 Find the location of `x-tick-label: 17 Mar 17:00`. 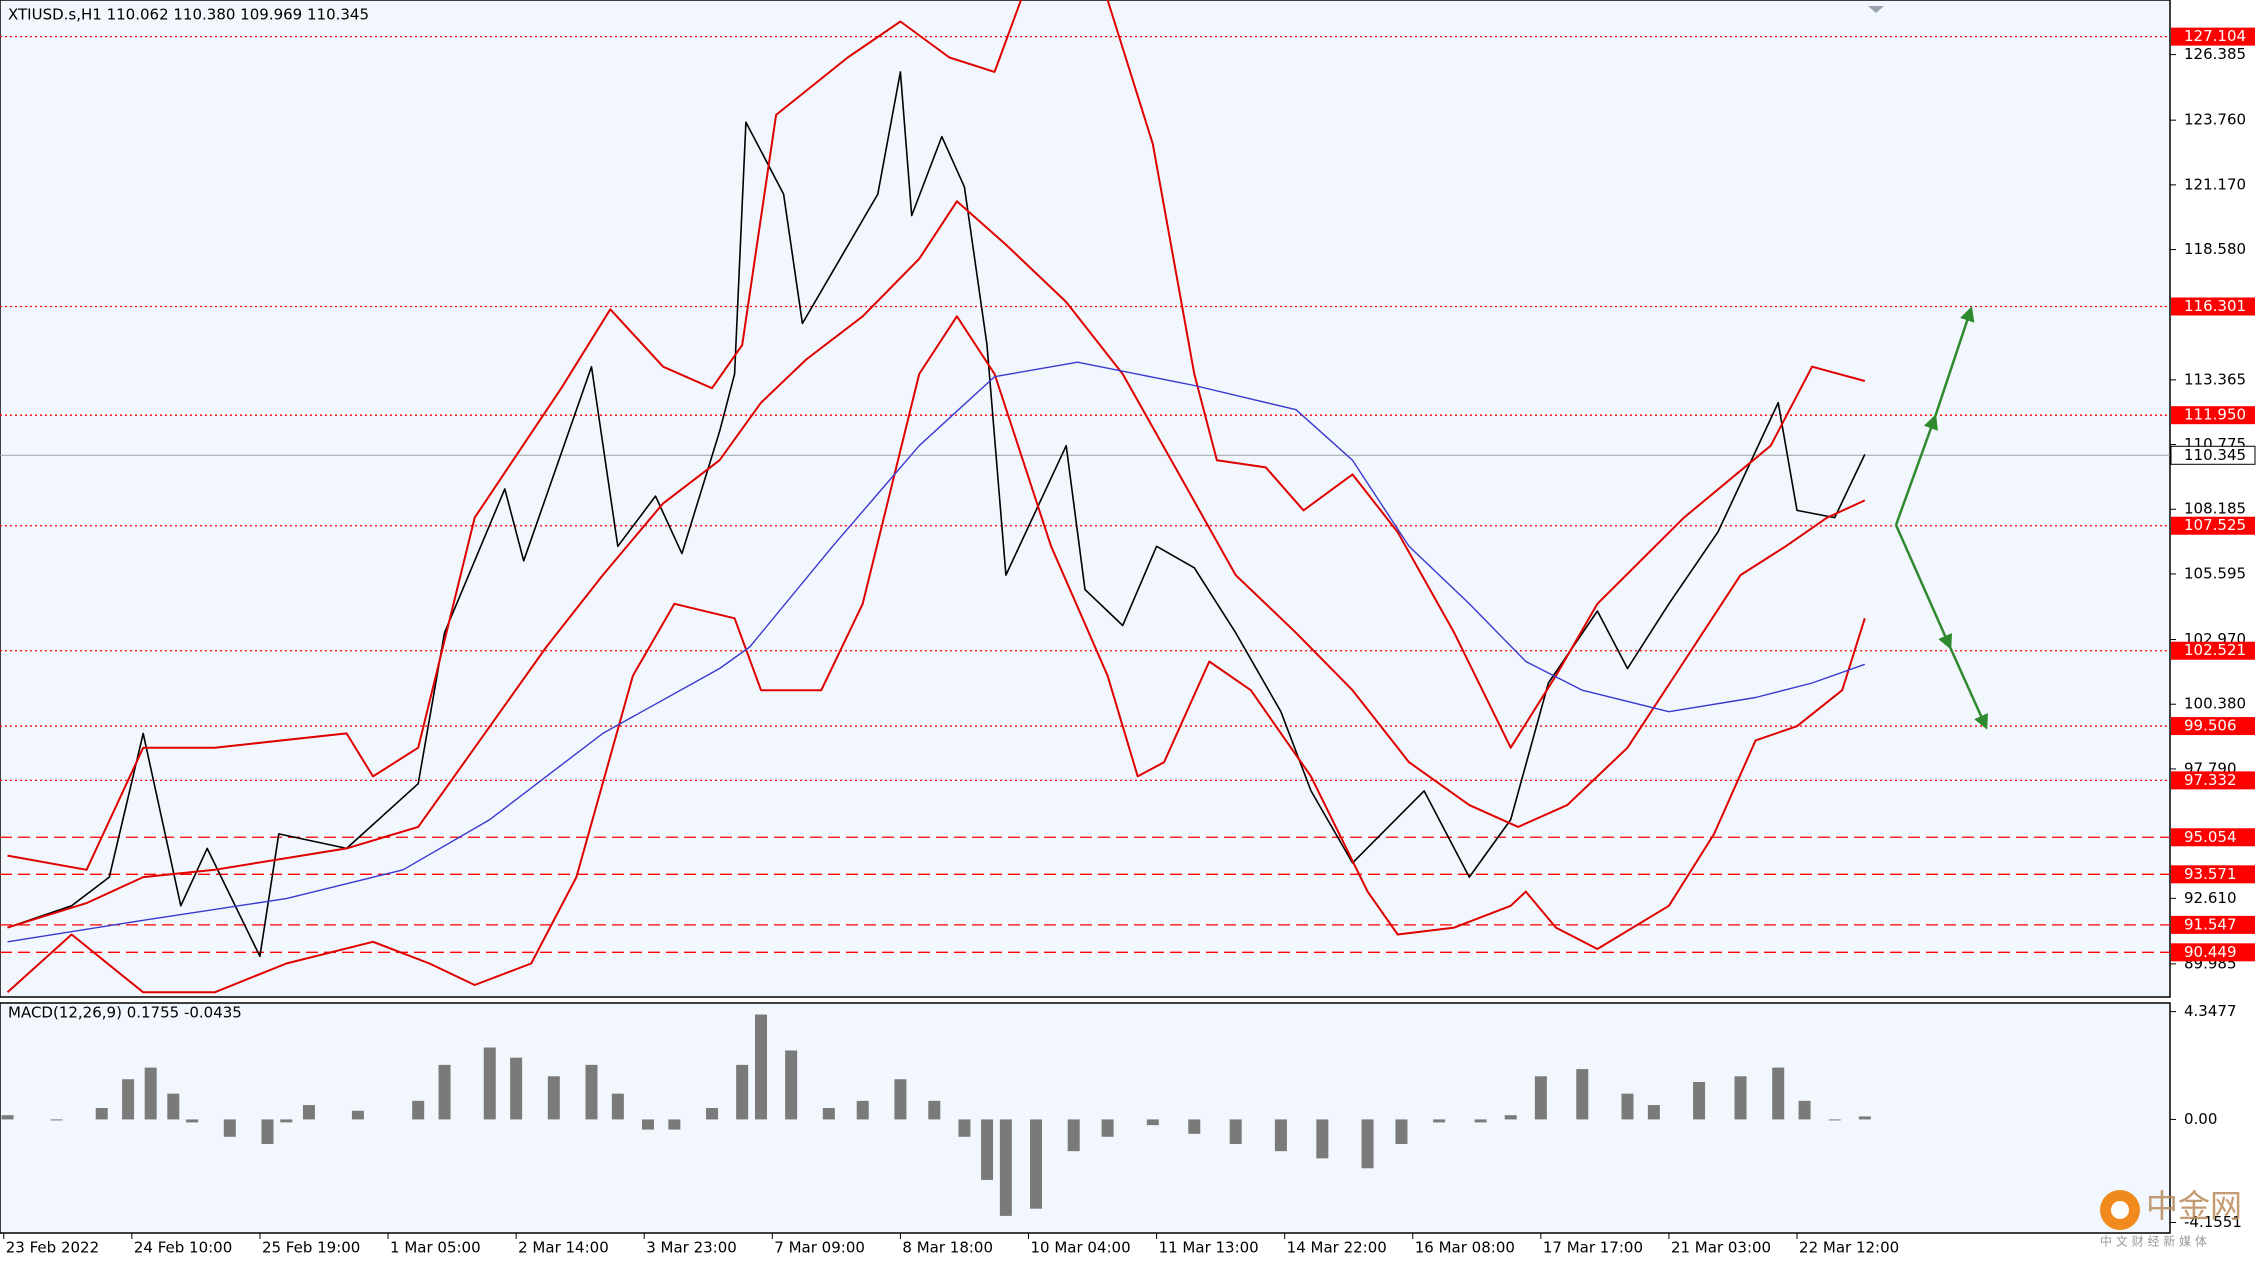

x-tick-label: 17 Mar 17:00 is located at coordinates (1593, 1248).